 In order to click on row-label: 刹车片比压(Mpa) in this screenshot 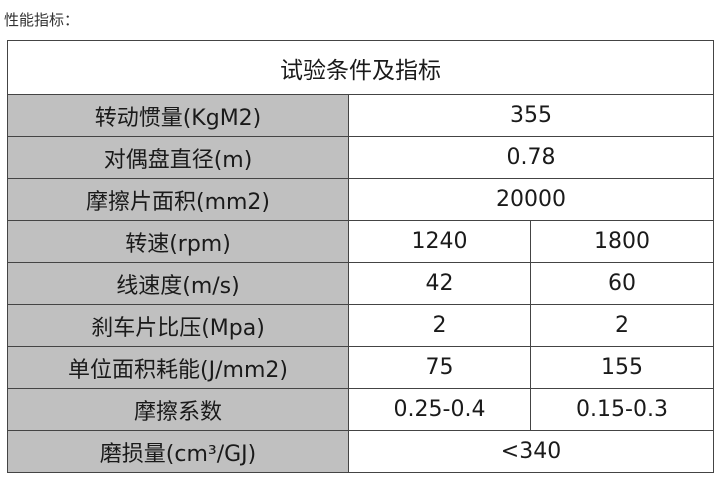, I will do `click(178, 325)`.